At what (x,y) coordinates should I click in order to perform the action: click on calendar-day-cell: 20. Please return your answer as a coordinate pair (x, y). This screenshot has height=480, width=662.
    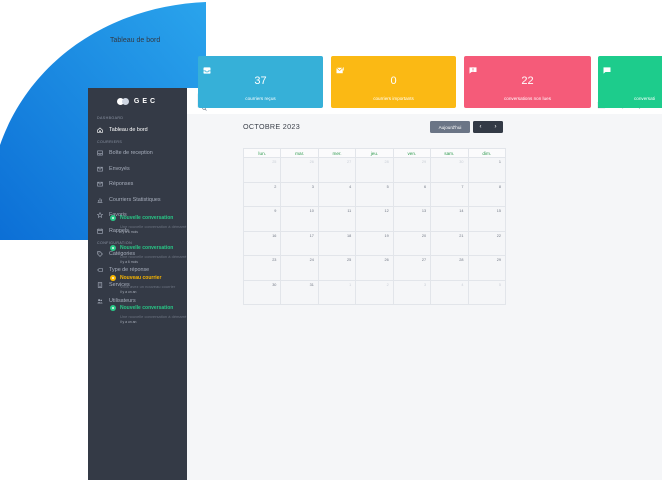
    Looking at the image, I should click on (412, 243).